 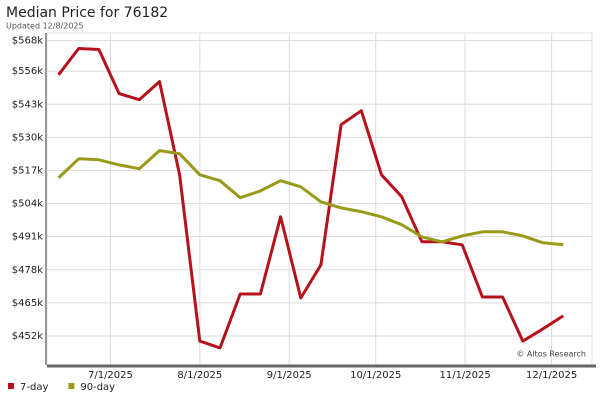 What do you see at coordinates (375, 375) in the screenshot?
I see `x-tick-label: 10/1/2025` at bounding box center [375, 375].